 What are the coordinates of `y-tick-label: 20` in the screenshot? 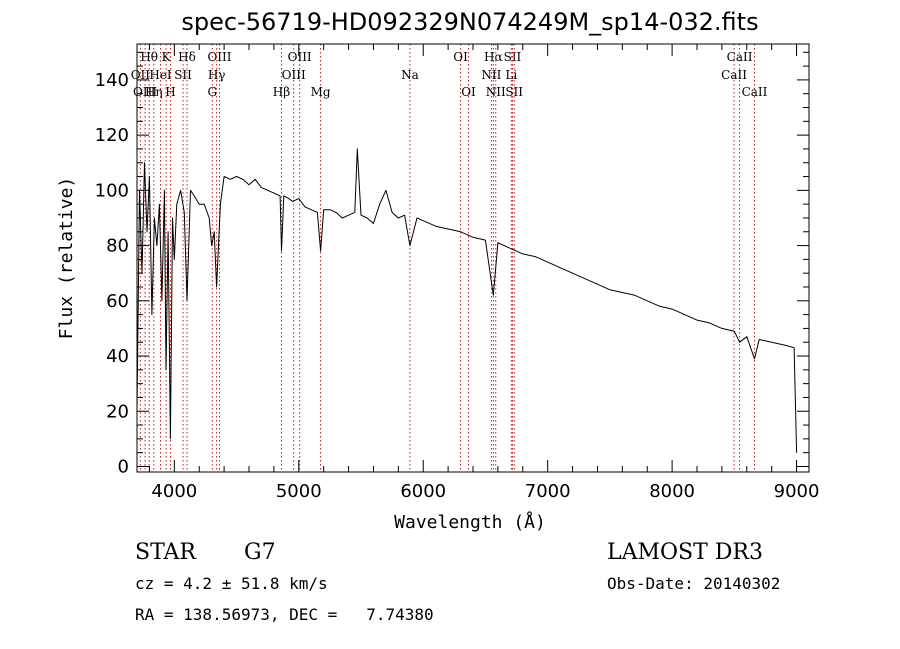 It's located at (117, 411).